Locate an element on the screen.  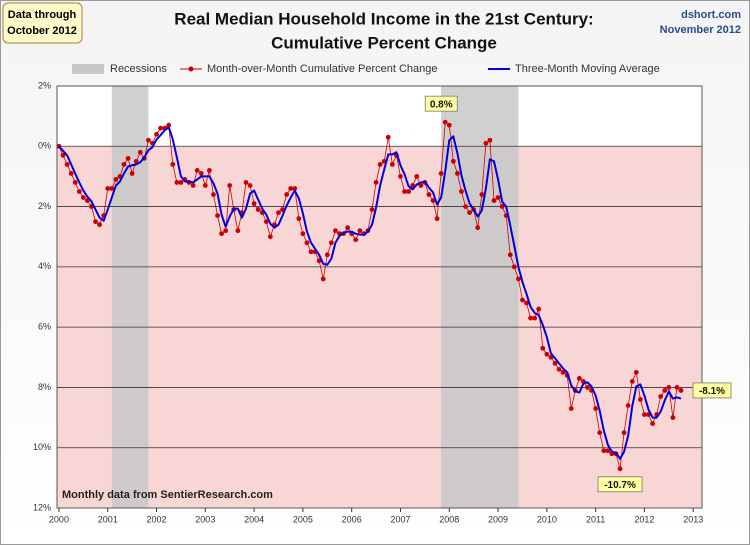
legend-swatch is located at coordinates (88, 69).